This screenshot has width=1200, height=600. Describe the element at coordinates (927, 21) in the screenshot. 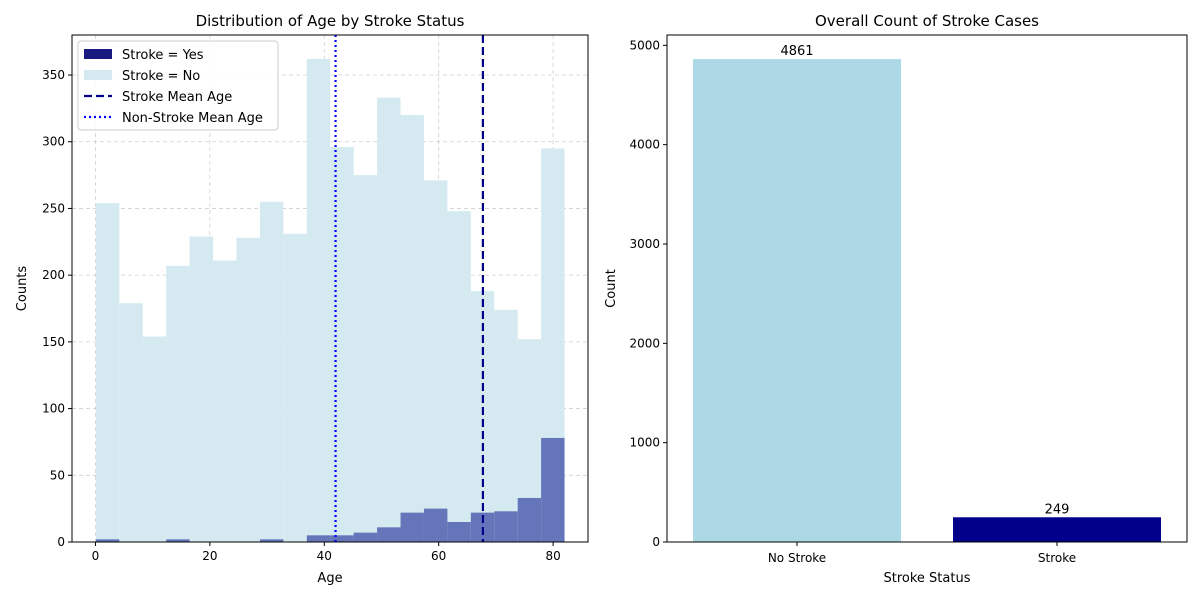

I see `bar-chart-title: Overall Count of Stroke Cases` at that location.